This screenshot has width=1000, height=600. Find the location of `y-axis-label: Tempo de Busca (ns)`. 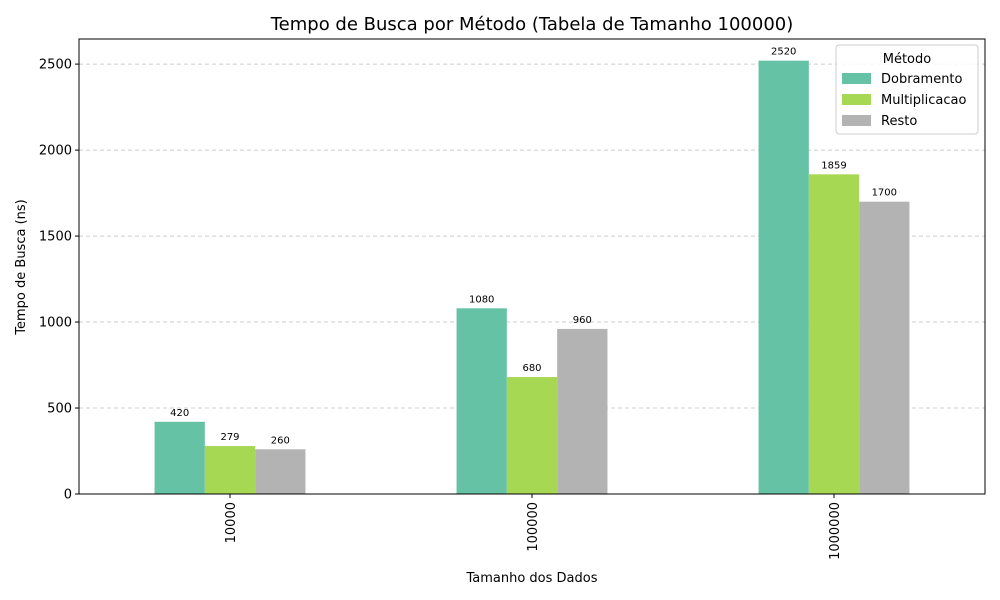

y-axis-label: Tempo de Busca (ns) is located at coordinates (21, 267).